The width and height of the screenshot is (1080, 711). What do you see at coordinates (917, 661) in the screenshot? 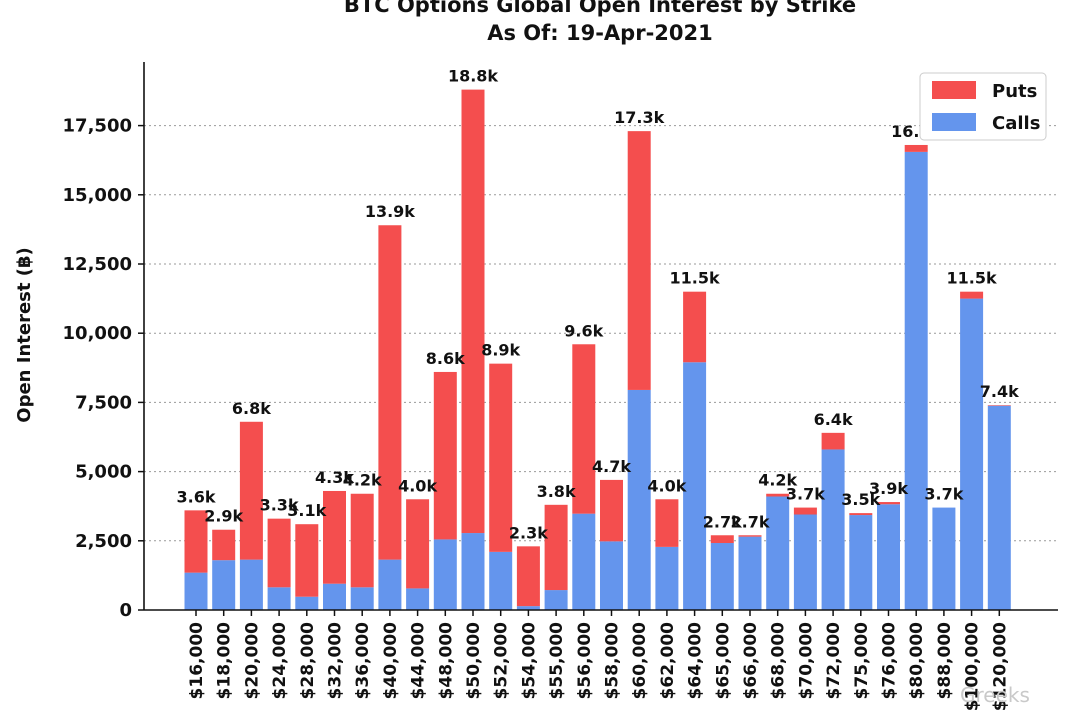
I see `x-tick-label: $80,000` at bounding box center [917, 661].